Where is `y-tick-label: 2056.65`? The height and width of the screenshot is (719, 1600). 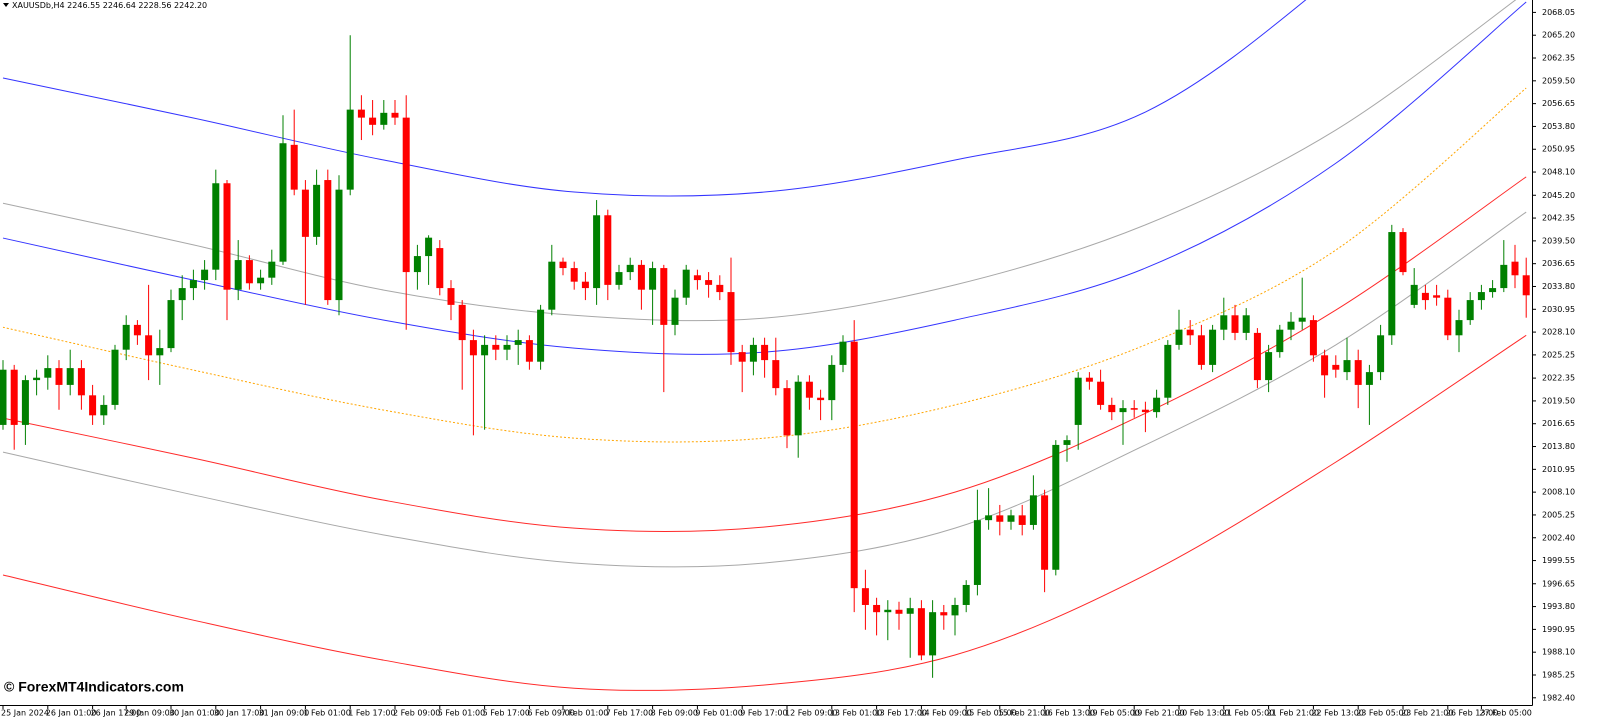 y-tick-label: 2056.65 is located at coordinates (1558, 103).